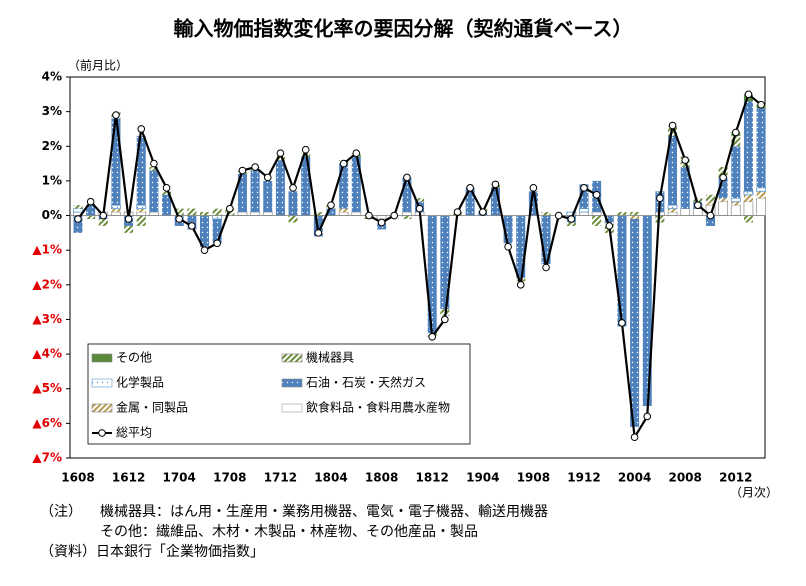 The image size is (806, 586). I want to click on x-tick-label: 1704, so click(178, 478).